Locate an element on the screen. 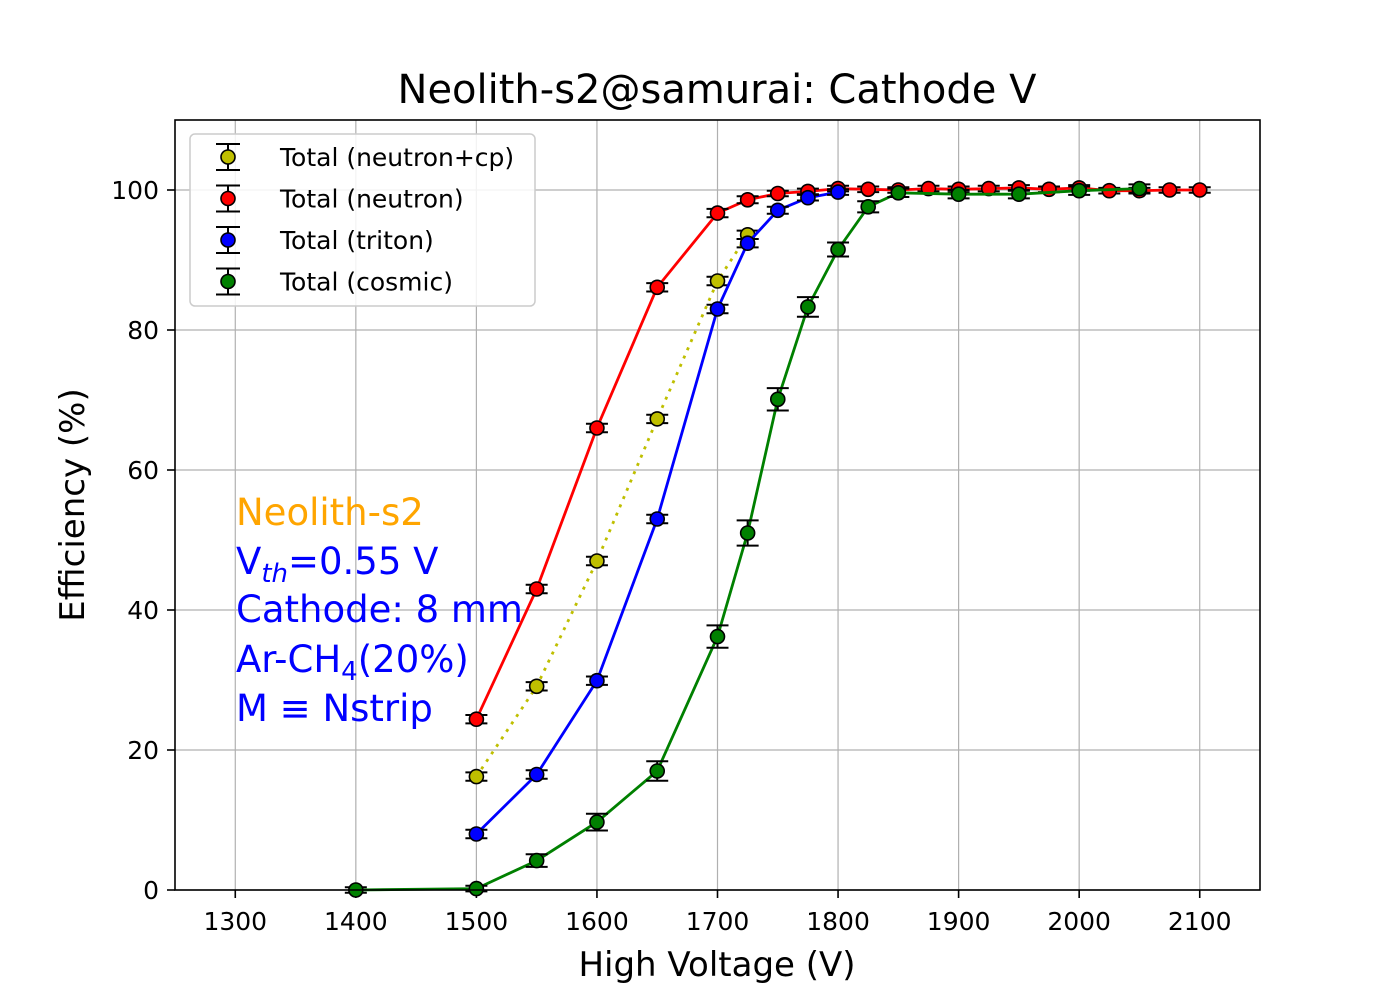 The image size is (1400, 1000). y-tick-label: 100 is located at coordinates (135, 190).